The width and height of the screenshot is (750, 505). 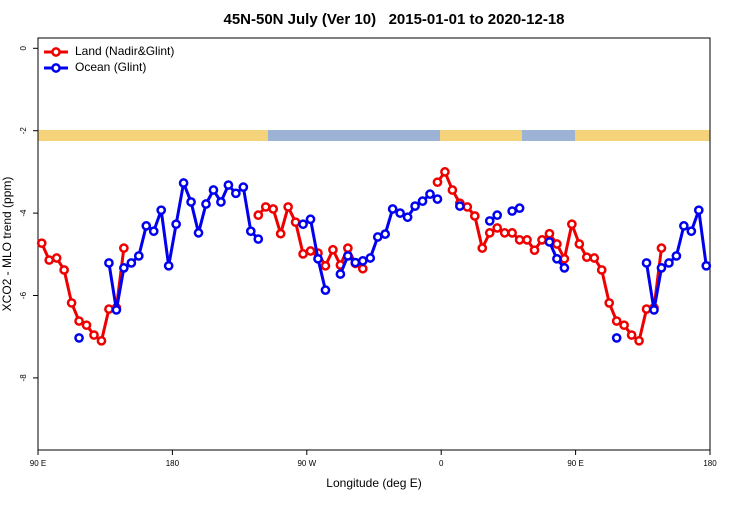 What do you see at coordinates (441, 463) in the screenshot?
I see `x-tick-label: 0` at bounding box center [441, 463].